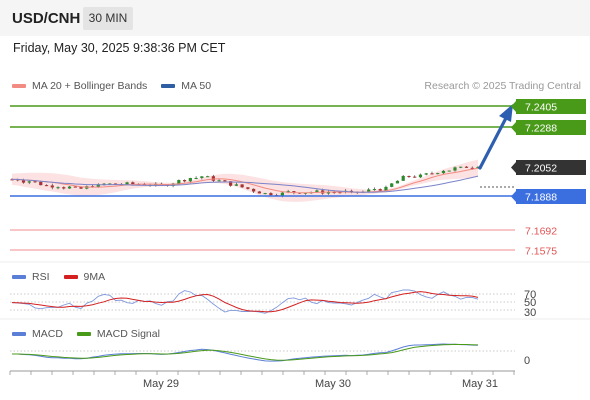  What do you see at coordinates (90, 86) in the screenshot?
I see `legend-ma20-label: MA 20 + Bollinger Bands` at bounding box center [90, 86].